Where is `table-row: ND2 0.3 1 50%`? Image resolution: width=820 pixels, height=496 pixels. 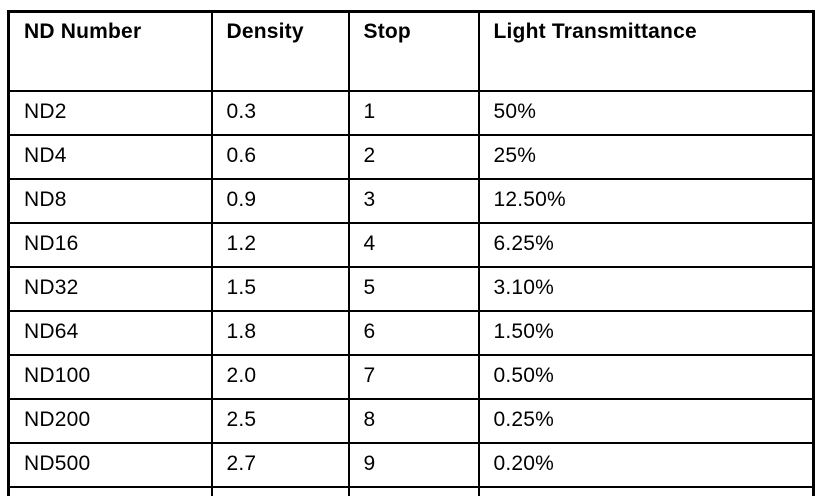
table-row: ND2 0.3 1 50% is located at coordinates (411, 113).